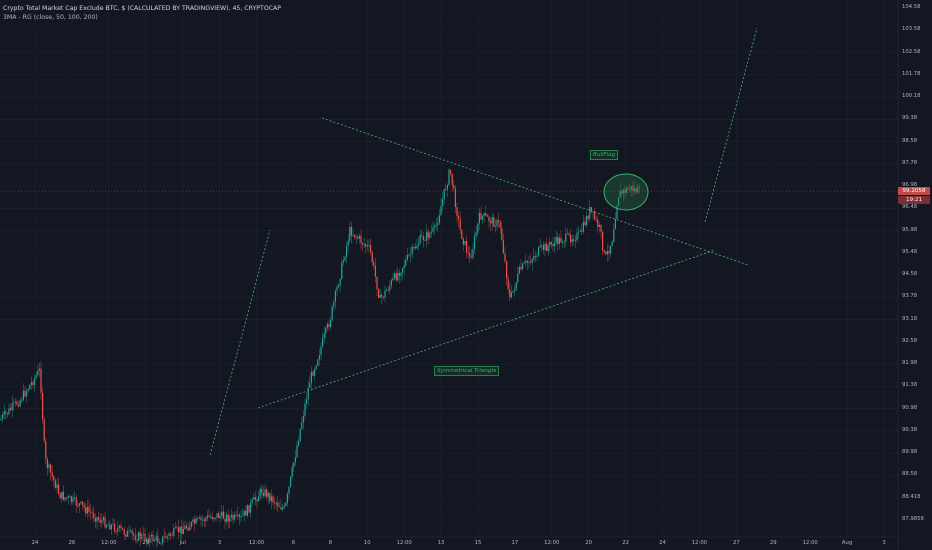  What do you see at coordinates (911, 73) in the screenshot?
I see `price-axis-label: 101.78` at bounding box center [911, 73].